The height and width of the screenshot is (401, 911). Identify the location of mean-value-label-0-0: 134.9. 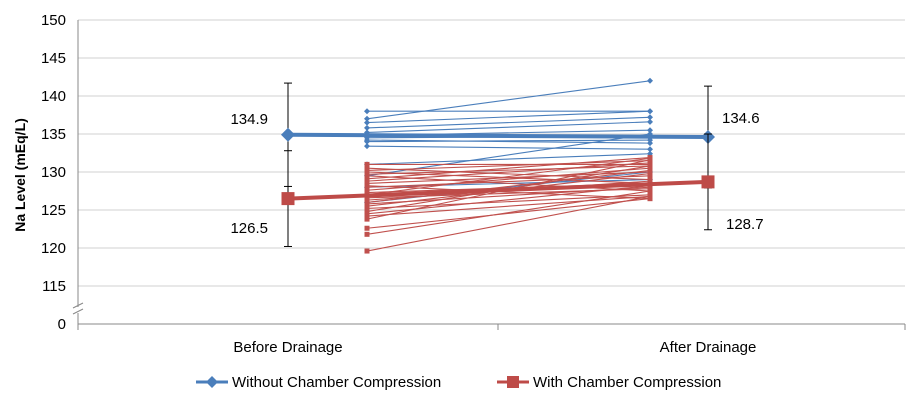
(249, 119).